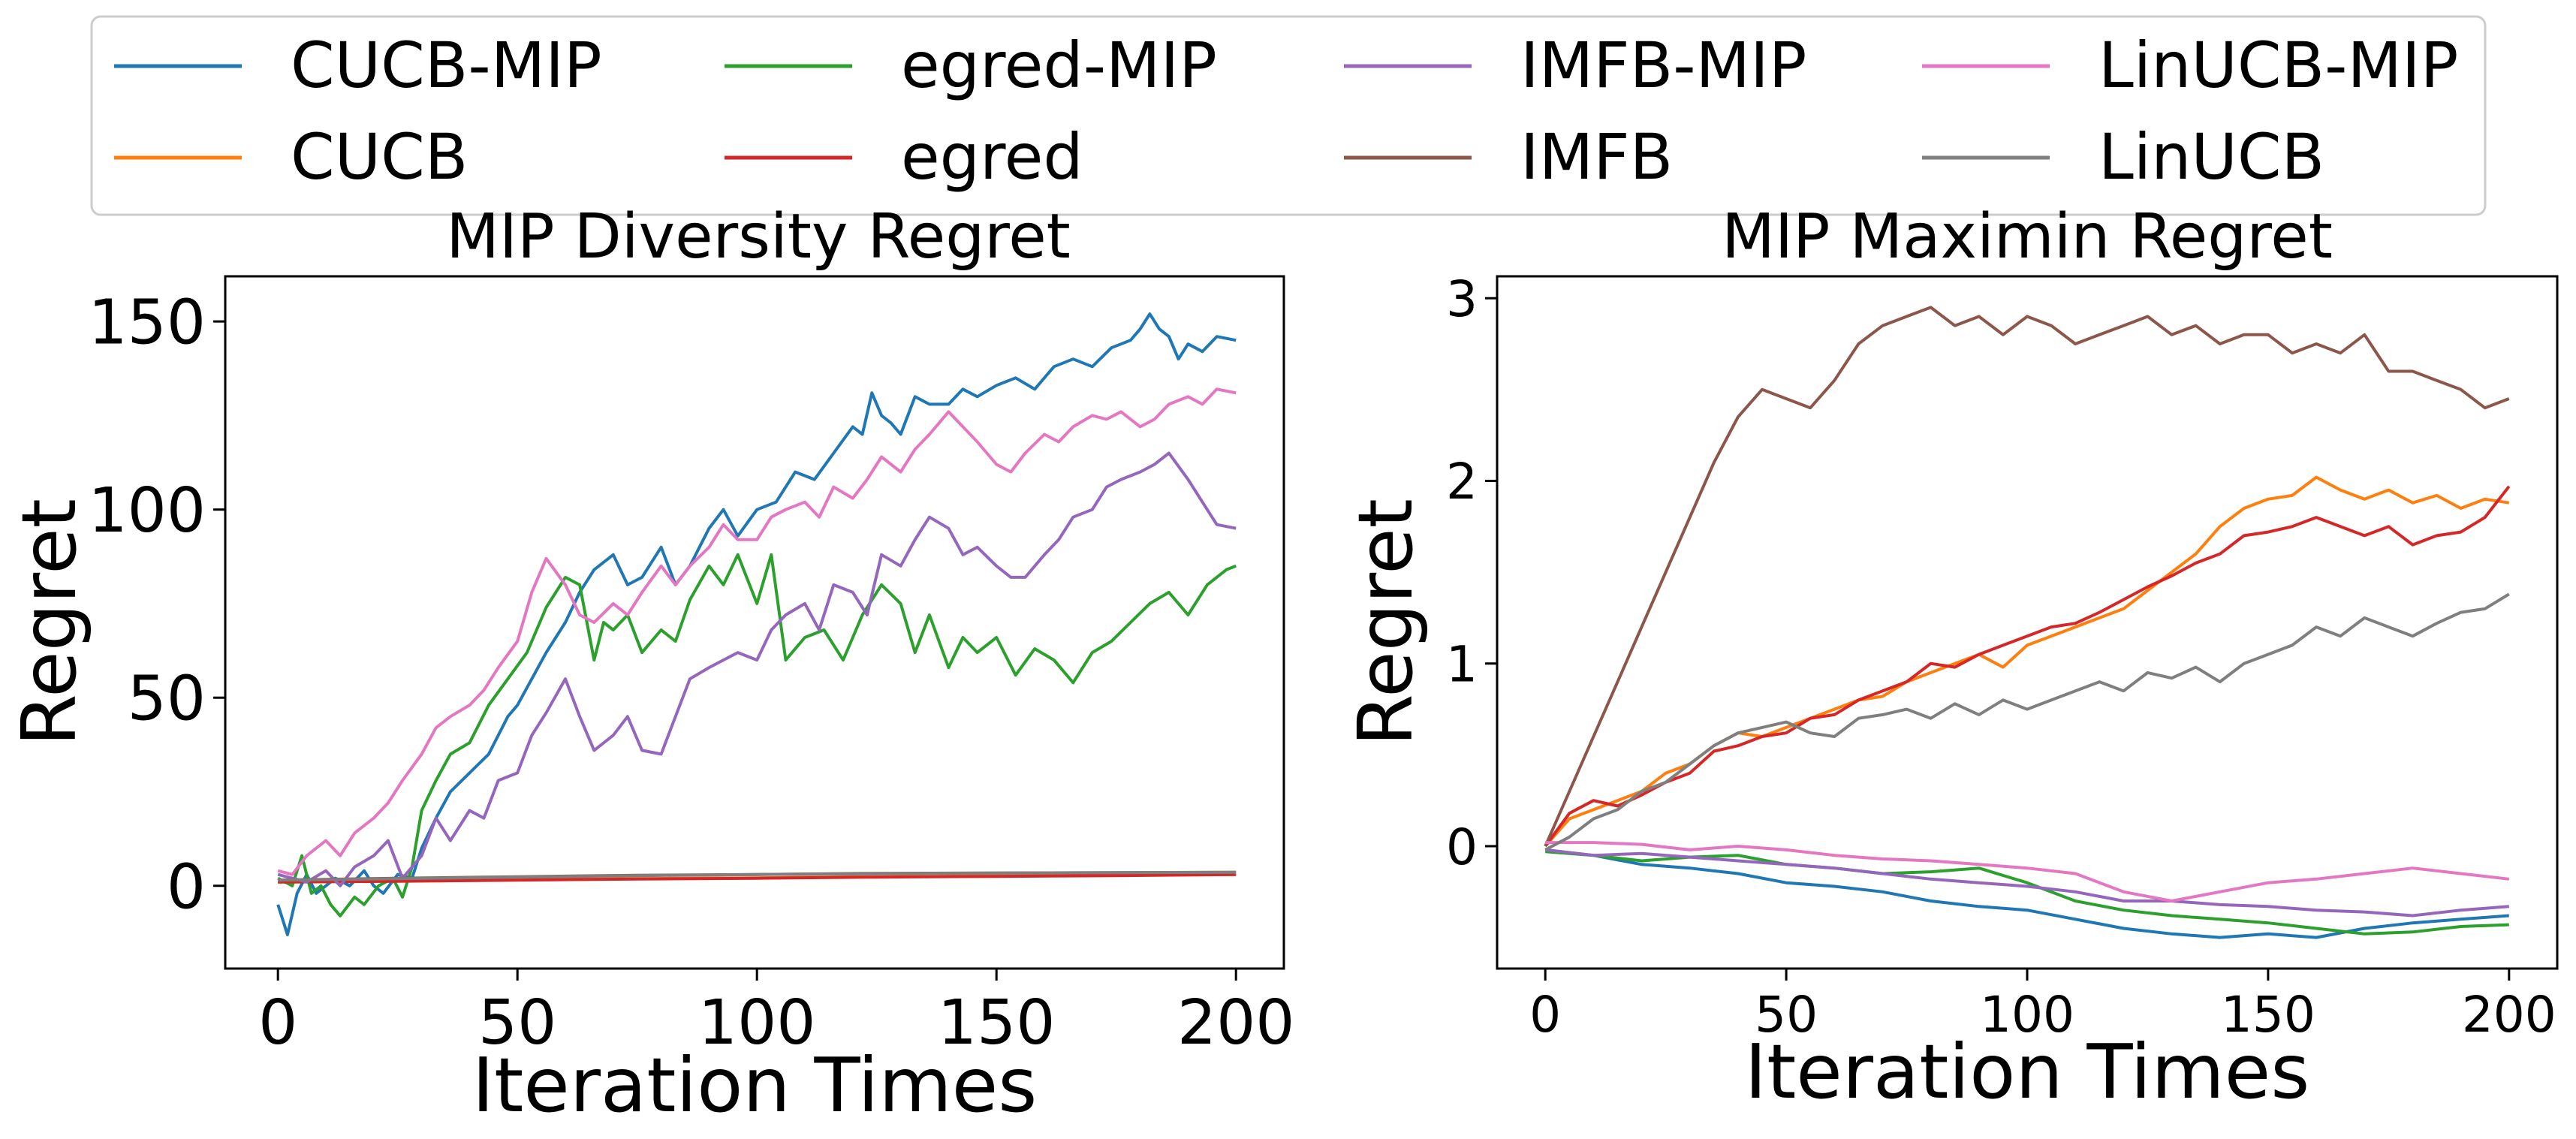 The width and height of the screenshot is (2576, 1139). I want to click on legend-label: IMFB-MIP, so click(1663, 65).